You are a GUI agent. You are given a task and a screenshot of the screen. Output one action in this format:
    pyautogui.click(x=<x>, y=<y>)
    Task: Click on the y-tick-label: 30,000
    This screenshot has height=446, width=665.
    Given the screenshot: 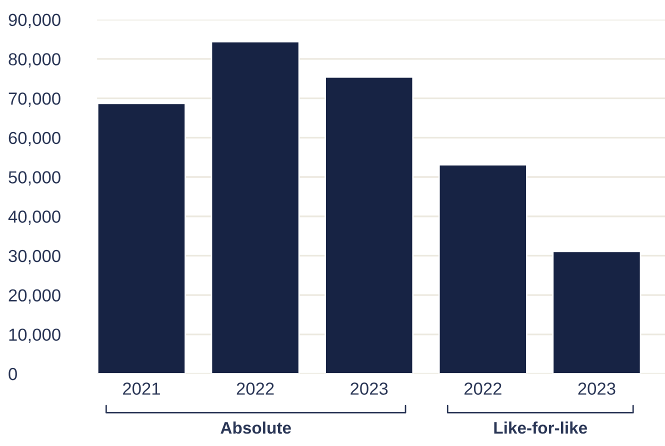 What is the action you would take?
    pyautogui.click(x=34, y=257)
    